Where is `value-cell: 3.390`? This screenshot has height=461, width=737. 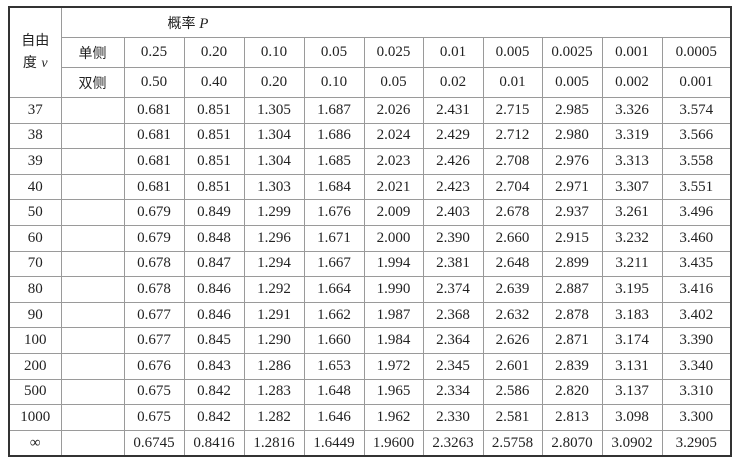 value-cell: 3.390 is located at coordinates (696, 340).